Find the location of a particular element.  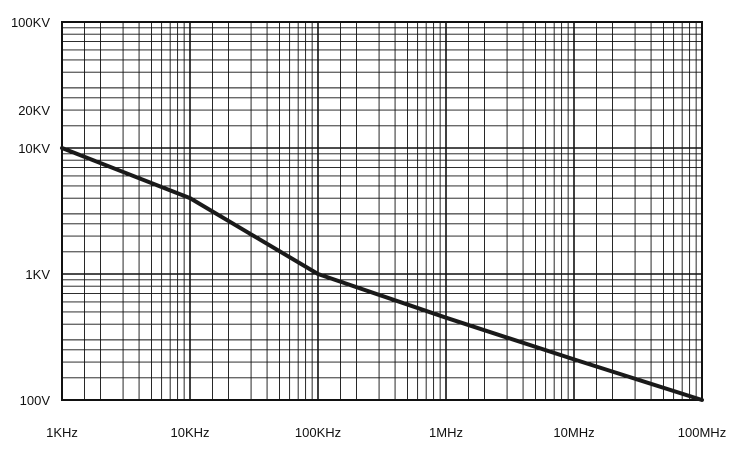

y-tick-label: 1KV is located at coordinates (37, 274).